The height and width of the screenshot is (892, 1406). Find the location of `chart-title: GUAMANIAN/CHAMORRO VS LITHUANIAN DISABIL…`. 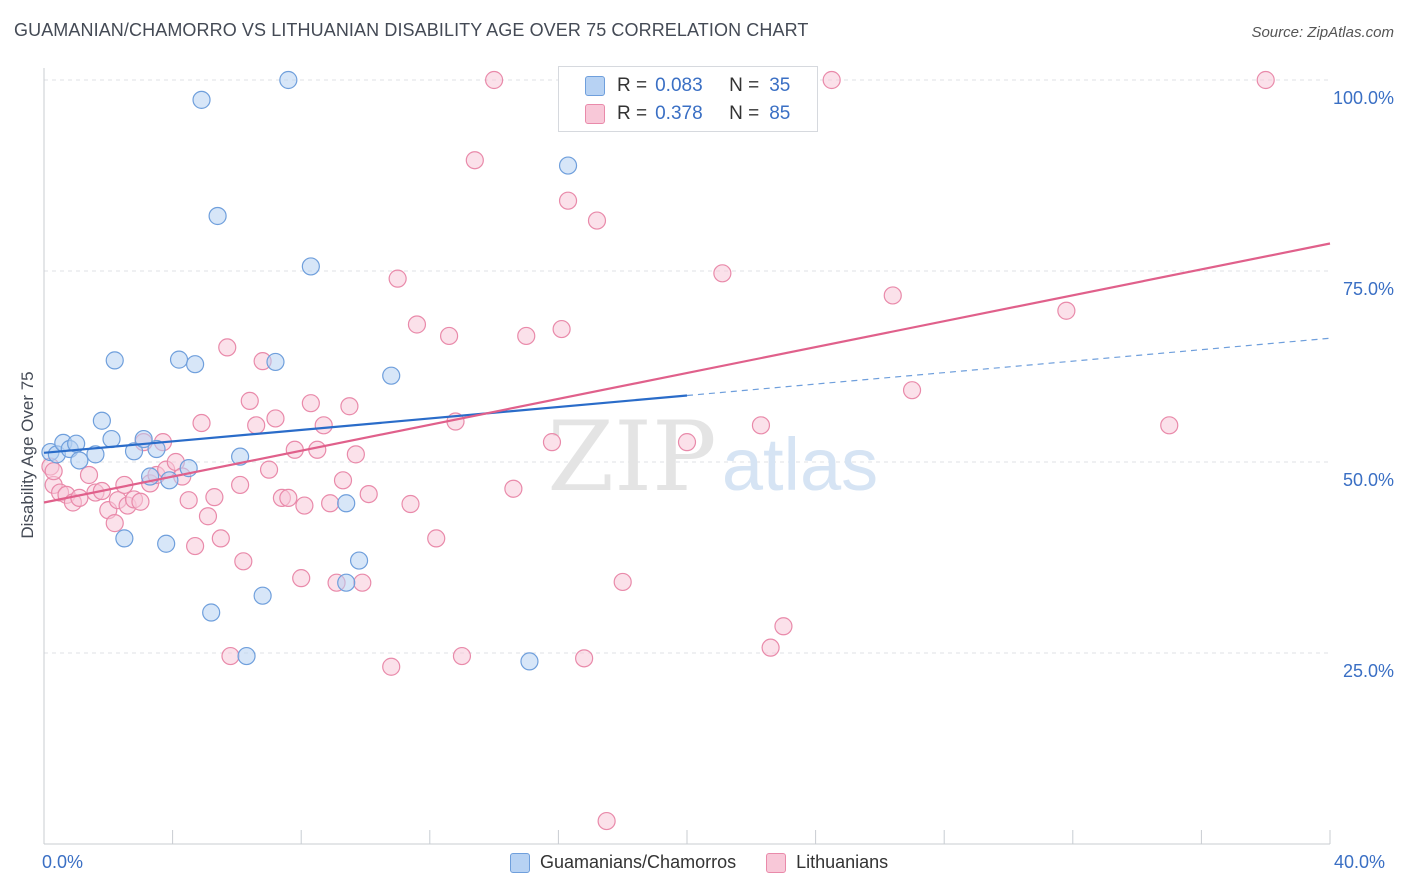

chart-title: GUAMANIAN/CHAMORRO VS LITHUANIAN DISABIL… is located at coordinates (411, 30).